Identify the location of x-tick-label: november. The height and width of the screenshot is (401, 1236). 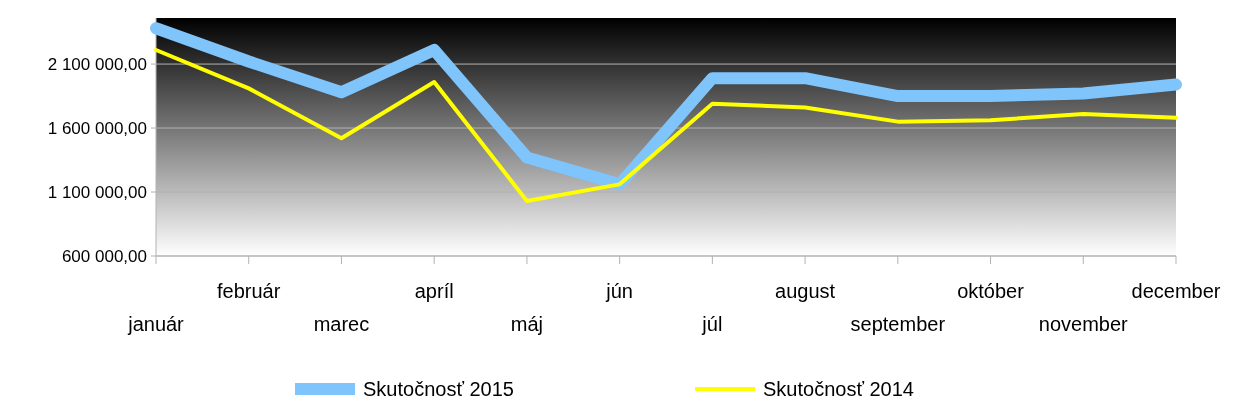
(1083, 324).